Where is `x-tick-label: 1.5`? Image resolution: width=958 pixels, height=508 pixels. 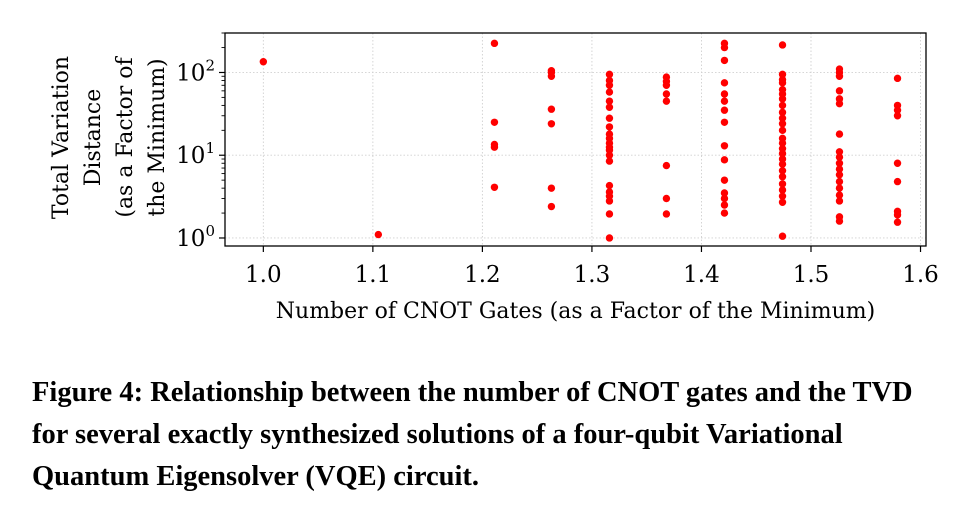 x-tick-label: 1.5 is located at coordinates (811, 275).